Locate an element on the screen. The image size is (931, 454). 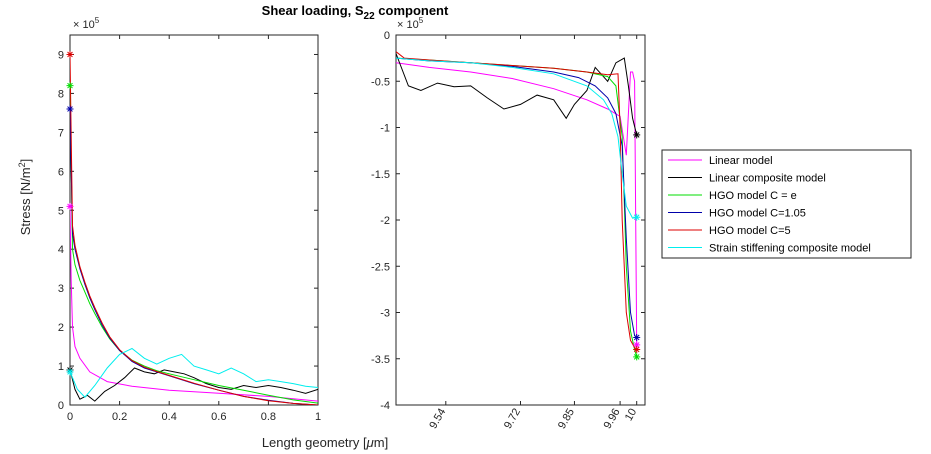
right-y-tick-label: -3.5 is located at coordinates (380, 360).